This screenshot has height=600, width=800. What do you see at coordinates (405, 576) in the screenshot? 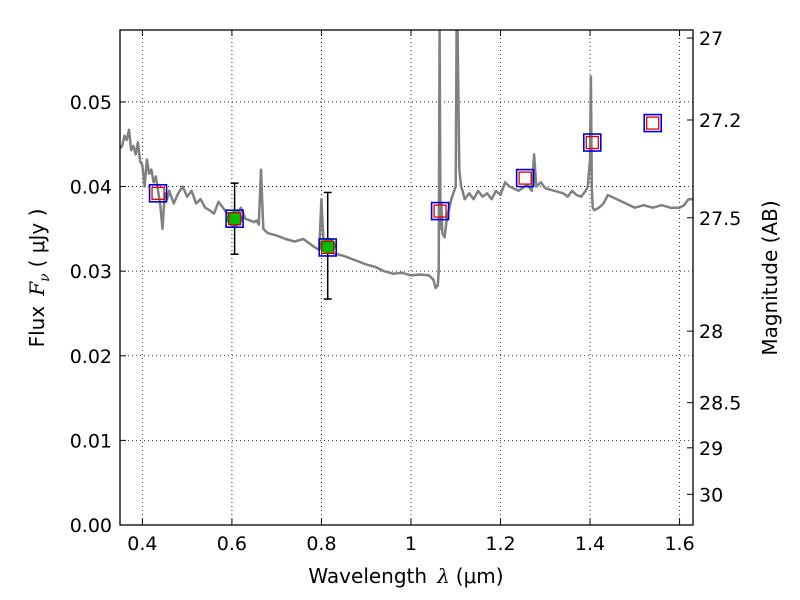
I see `x-axis-label: Wavelength λ (μm)` at bounding box center [405, 576].